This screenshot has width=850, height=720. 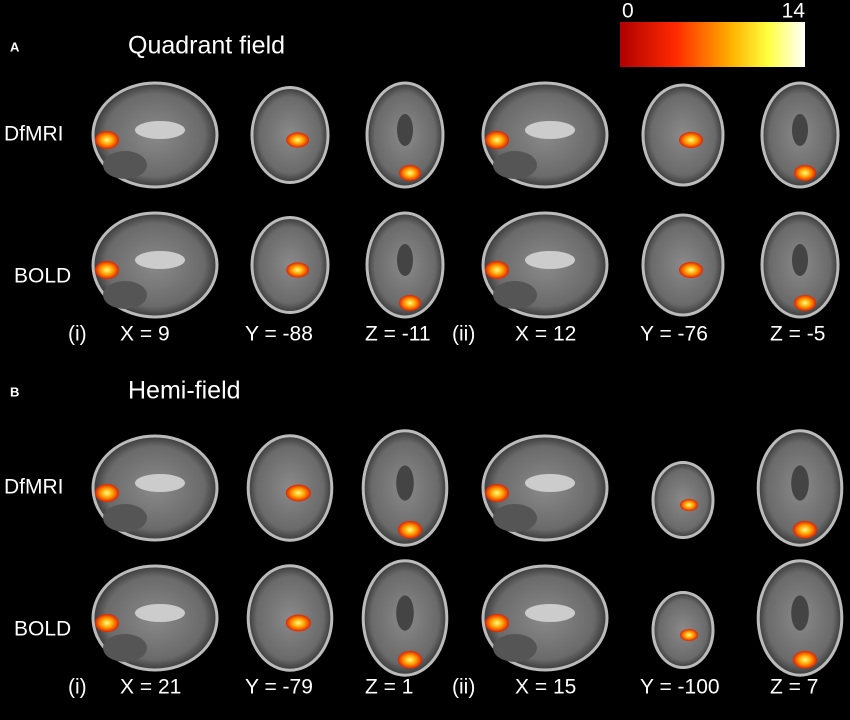 I want to click on slice-coordinate: Z = -11, so click(x=398, y=334).